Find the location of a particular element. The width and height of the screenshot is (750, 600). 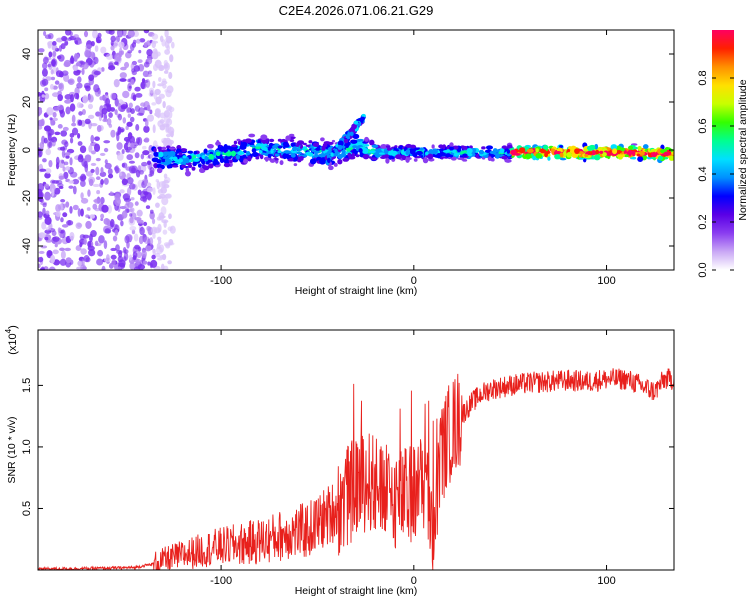

snr-y-tick-label: 1.5 is located at coordinates (27, 385).